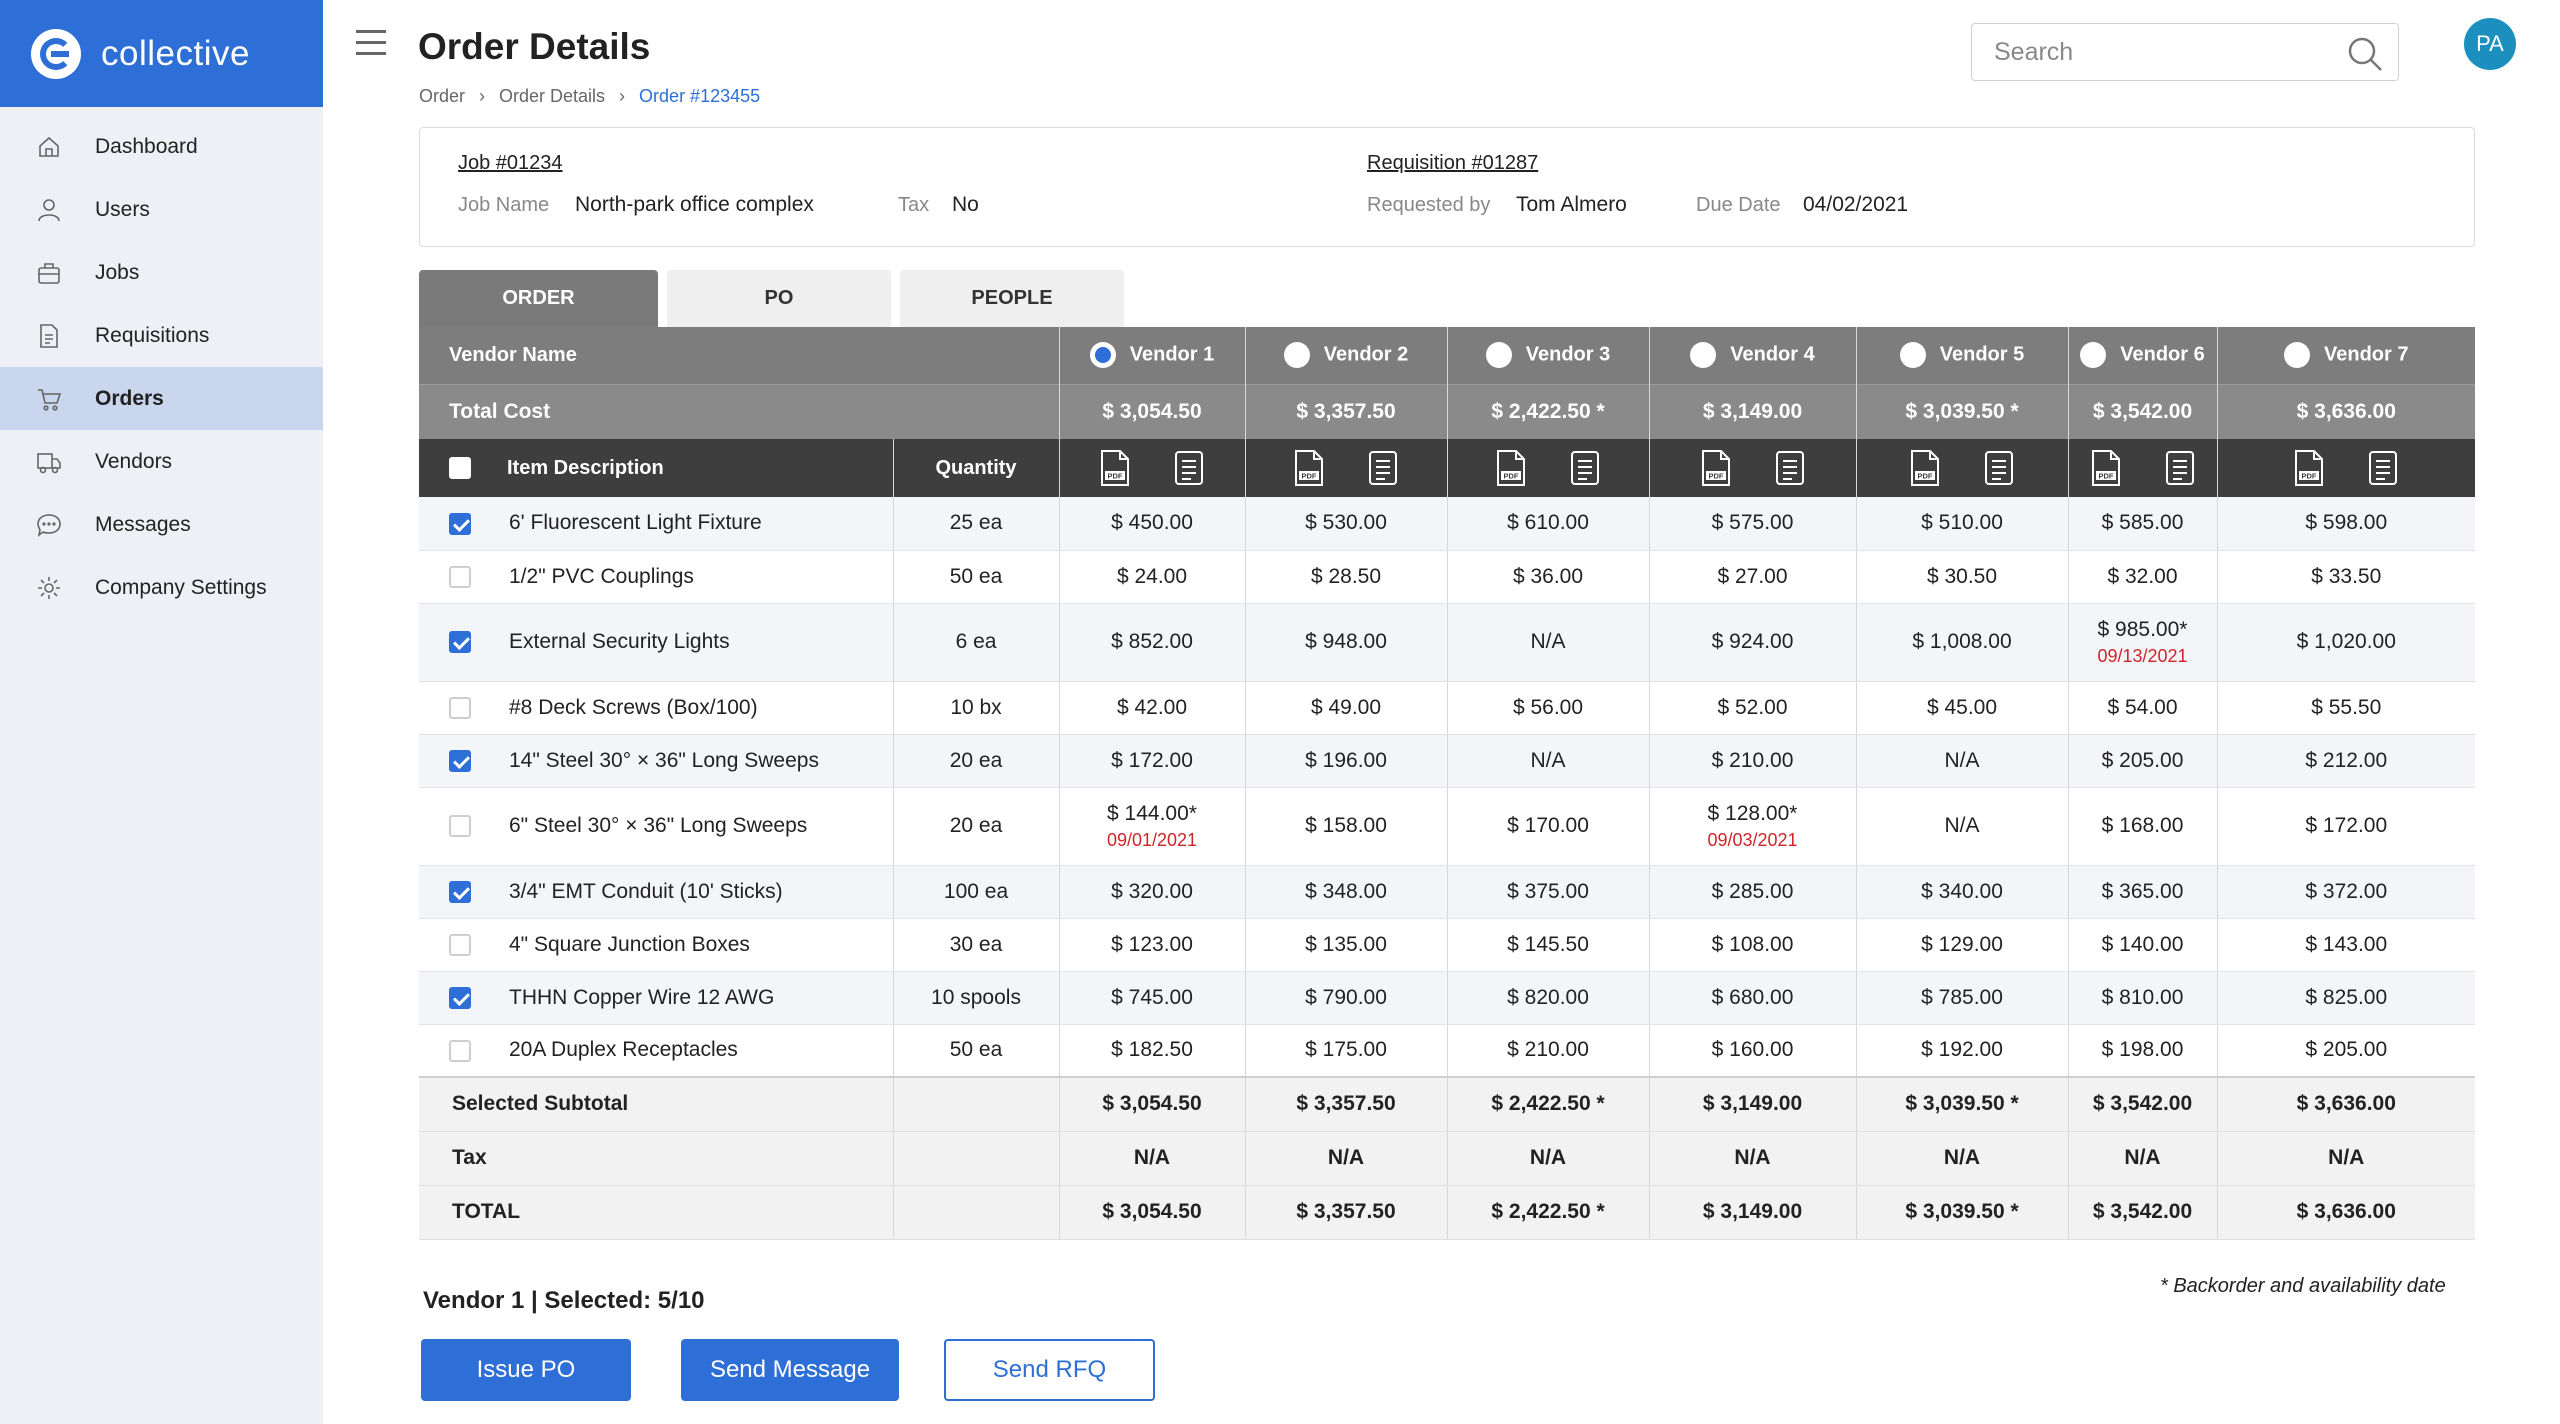 The image size is (2560, 1424). I want to click on item-cell: 6" Steel 30° × 36" Long Sweeps, so click(656, 826).